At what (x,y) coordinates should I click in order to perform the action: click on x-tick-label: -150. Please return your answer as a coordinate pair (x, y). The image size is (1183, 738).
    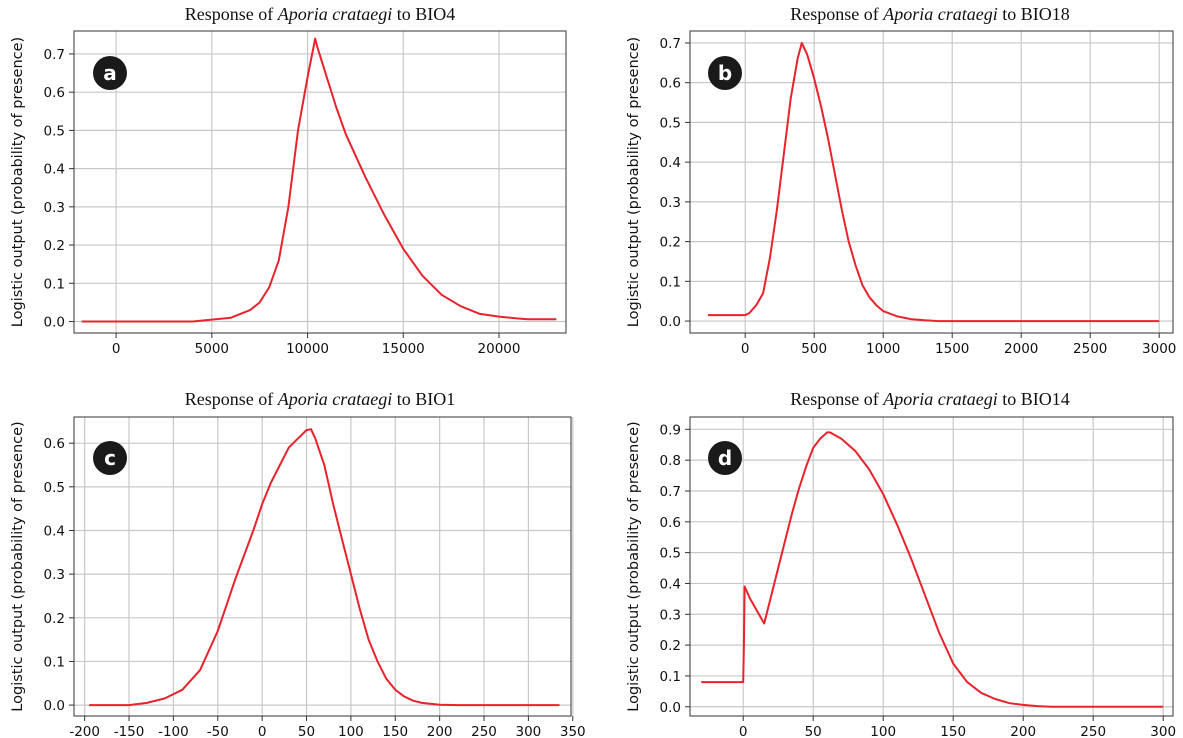
    Looking at the image, I should click on (129, 731).